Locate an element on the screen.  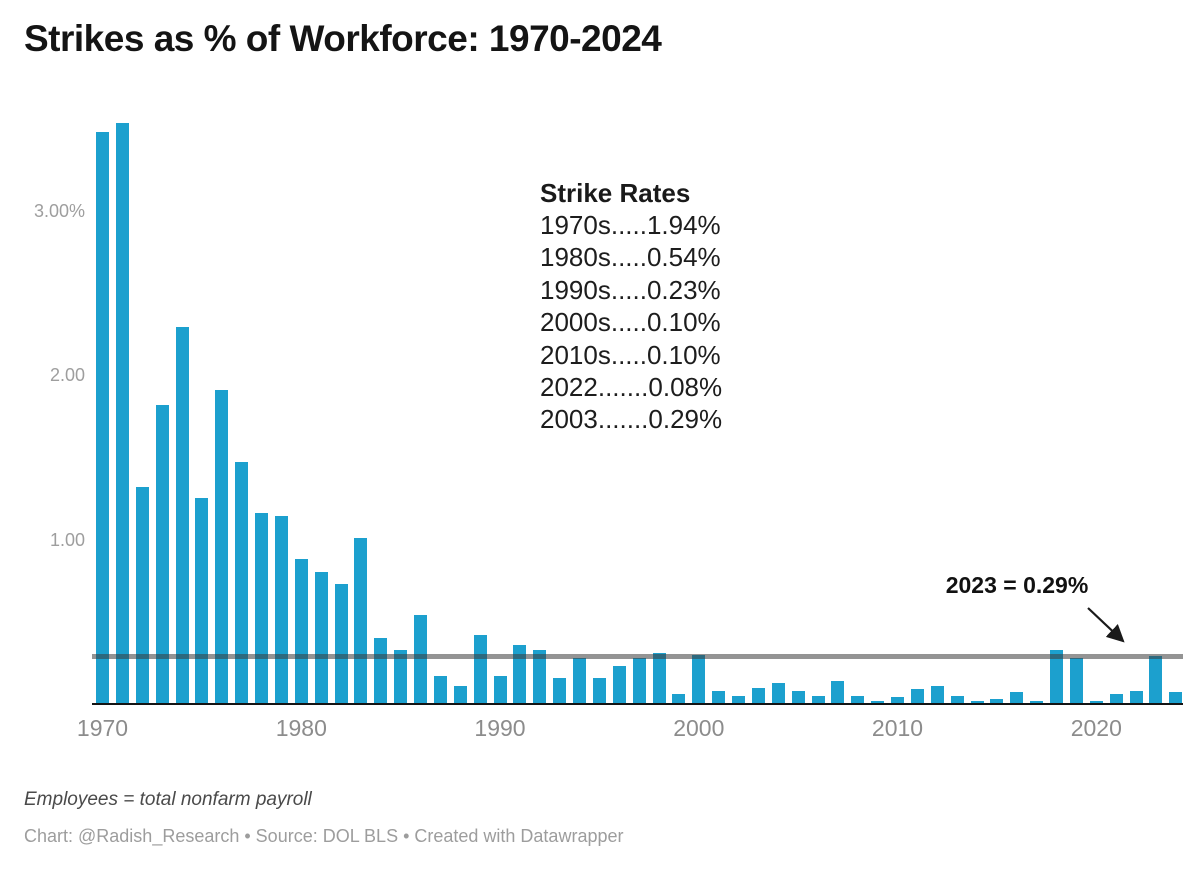
bar-2023 is located at coordinates (1156, 680).